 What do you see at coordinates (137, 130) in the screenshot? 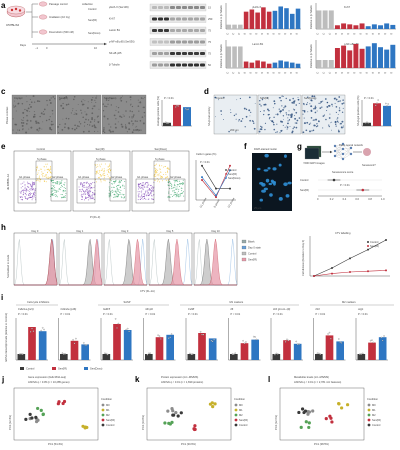
I see `panel-c-scale: 100 μm` at bounding box center [137, 130].